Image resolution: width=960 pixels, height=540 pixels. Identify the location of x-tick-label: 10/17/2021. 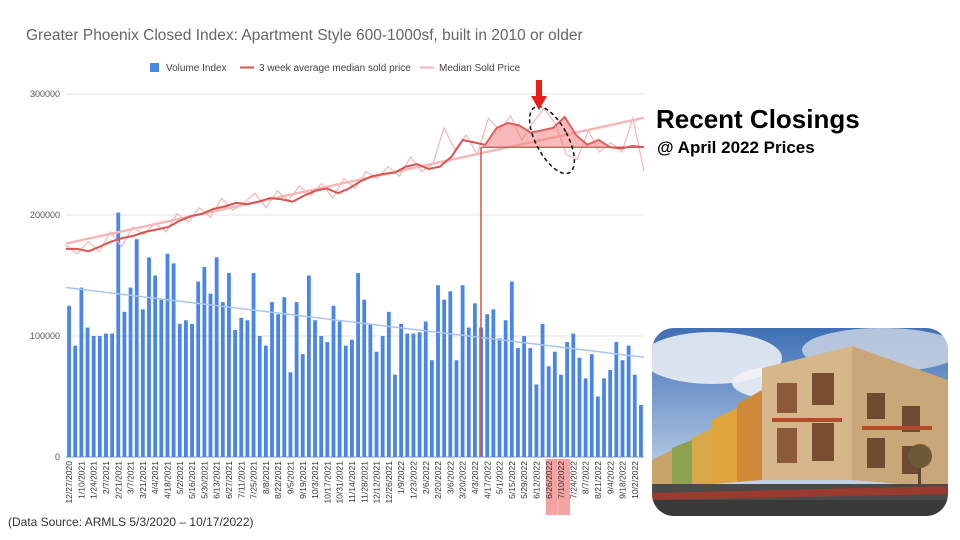
(327, 482).